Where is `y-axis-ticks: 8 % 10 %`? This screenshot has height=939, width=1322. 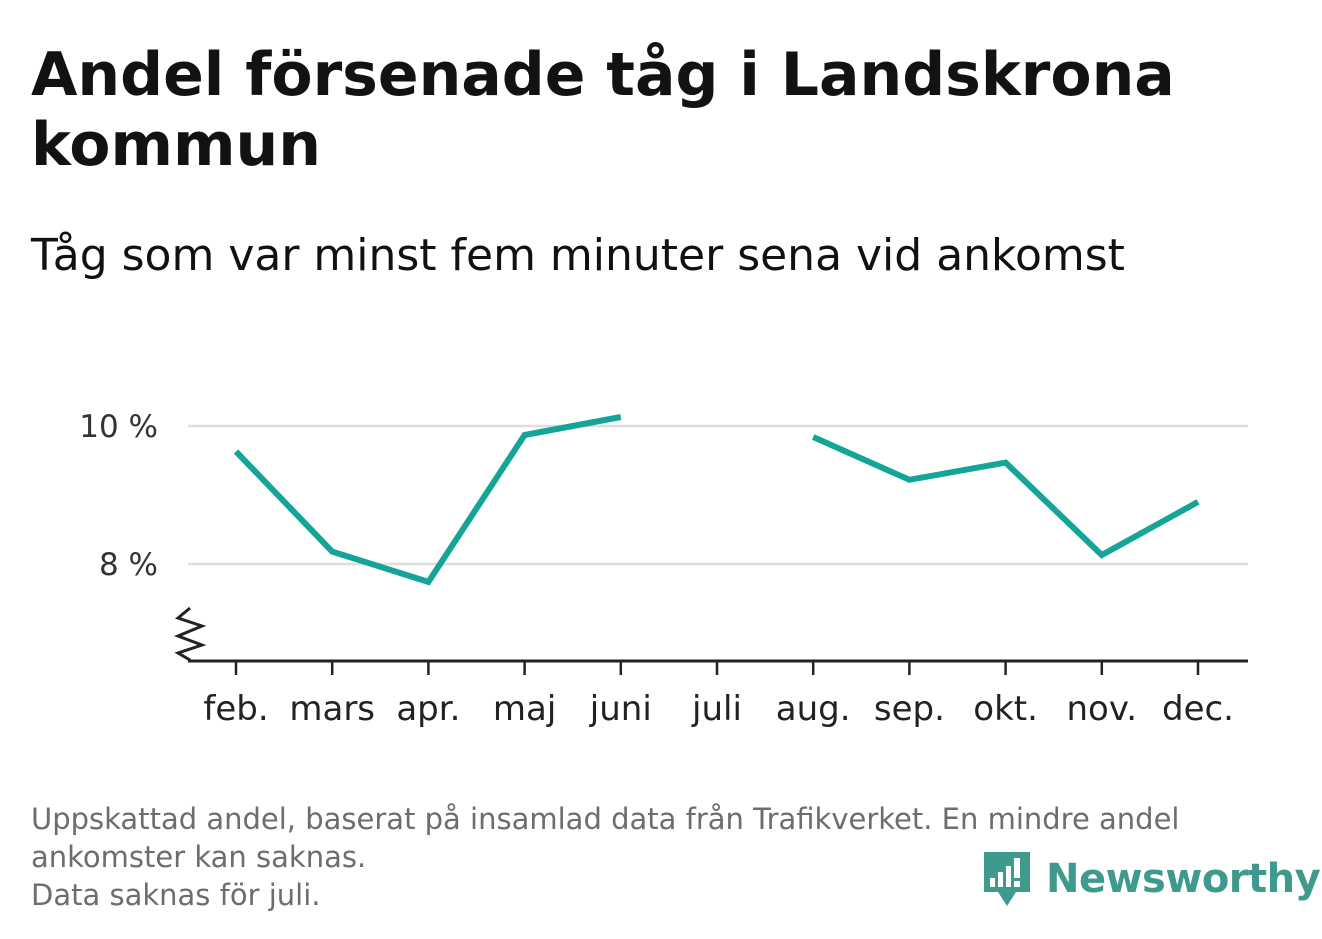 y-axis-ticks: 8 % 10 % is located at coordinates (118, 496).